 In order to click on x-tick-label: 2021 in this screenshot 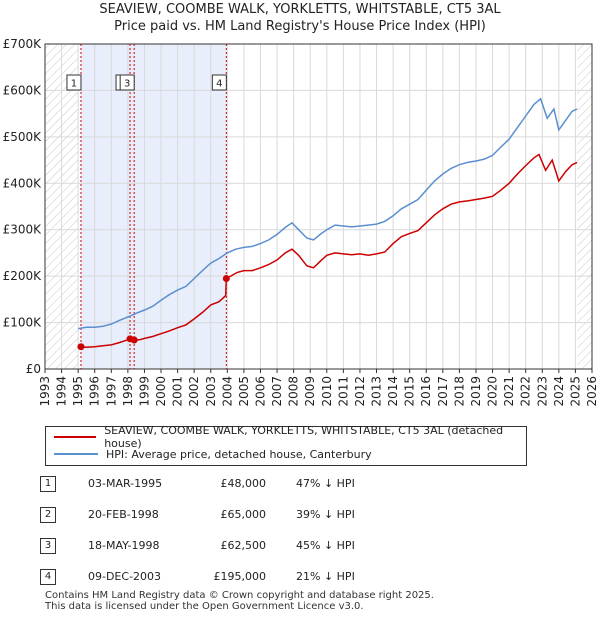, I will do `click(509, 391)`.